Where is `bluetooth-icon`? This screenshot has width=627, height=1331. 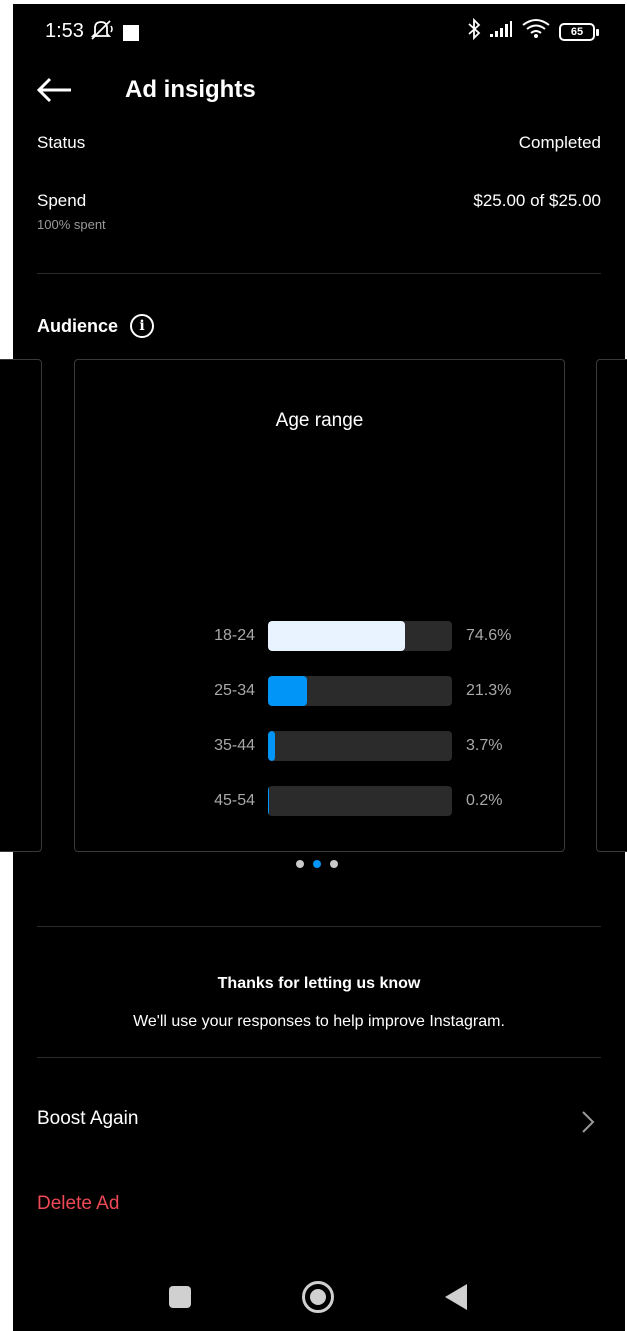 bluetooth-icon is located at coordinates (474, 31).